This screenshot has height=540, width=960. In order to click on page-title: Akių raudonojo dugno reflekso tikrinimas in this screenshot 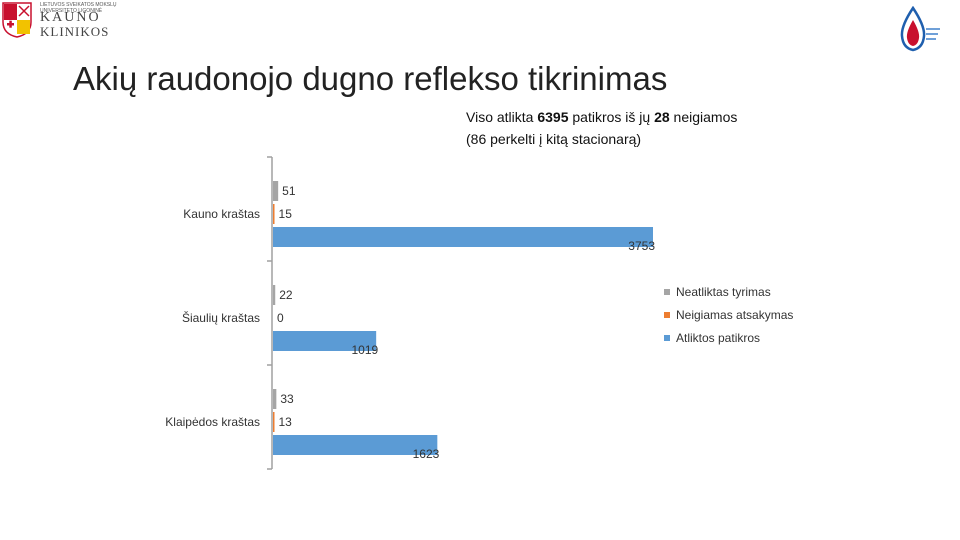, I will do `click(370, 78)`.